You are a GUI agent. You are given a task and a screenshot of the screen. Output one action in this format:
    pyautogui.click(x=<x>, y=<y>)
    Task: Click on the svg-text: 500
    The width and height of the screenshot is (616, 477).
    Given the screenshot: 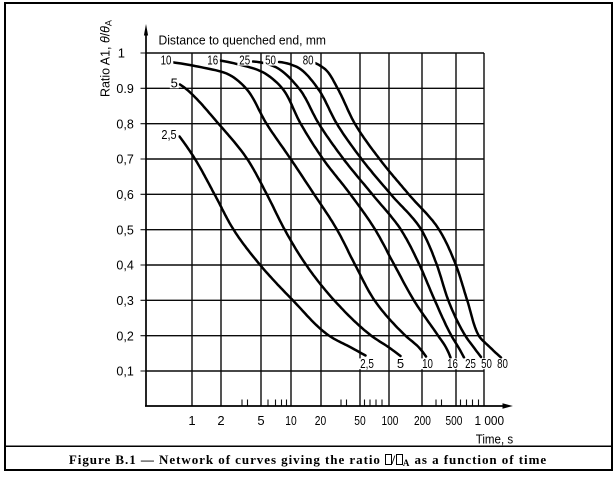 What is the action you would take?
    pyautogui.click(x=454, y=420)
    